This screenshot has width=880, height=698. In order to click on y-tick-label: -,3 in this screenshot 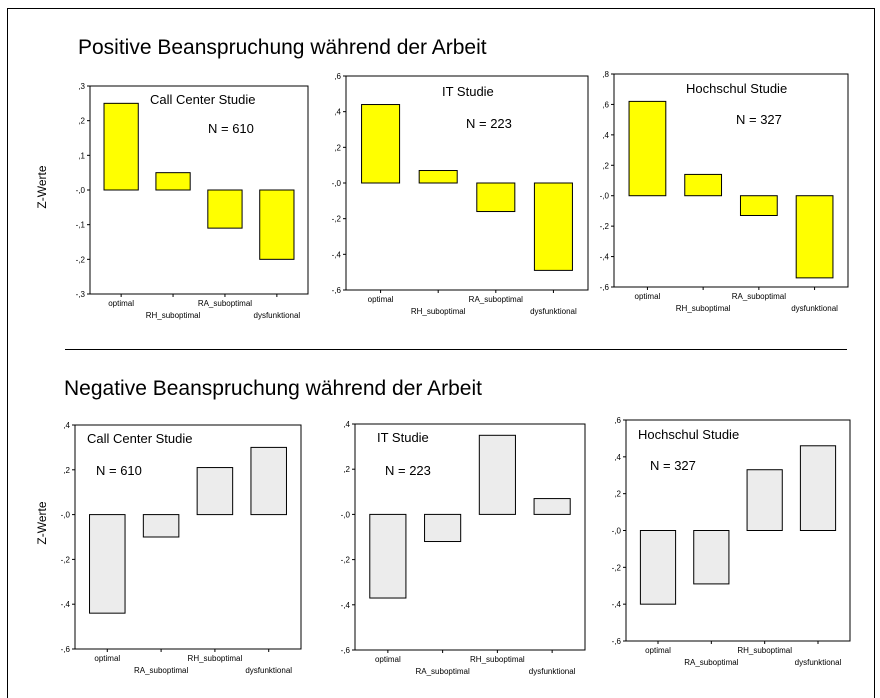, I will do `click(81, 294)`.